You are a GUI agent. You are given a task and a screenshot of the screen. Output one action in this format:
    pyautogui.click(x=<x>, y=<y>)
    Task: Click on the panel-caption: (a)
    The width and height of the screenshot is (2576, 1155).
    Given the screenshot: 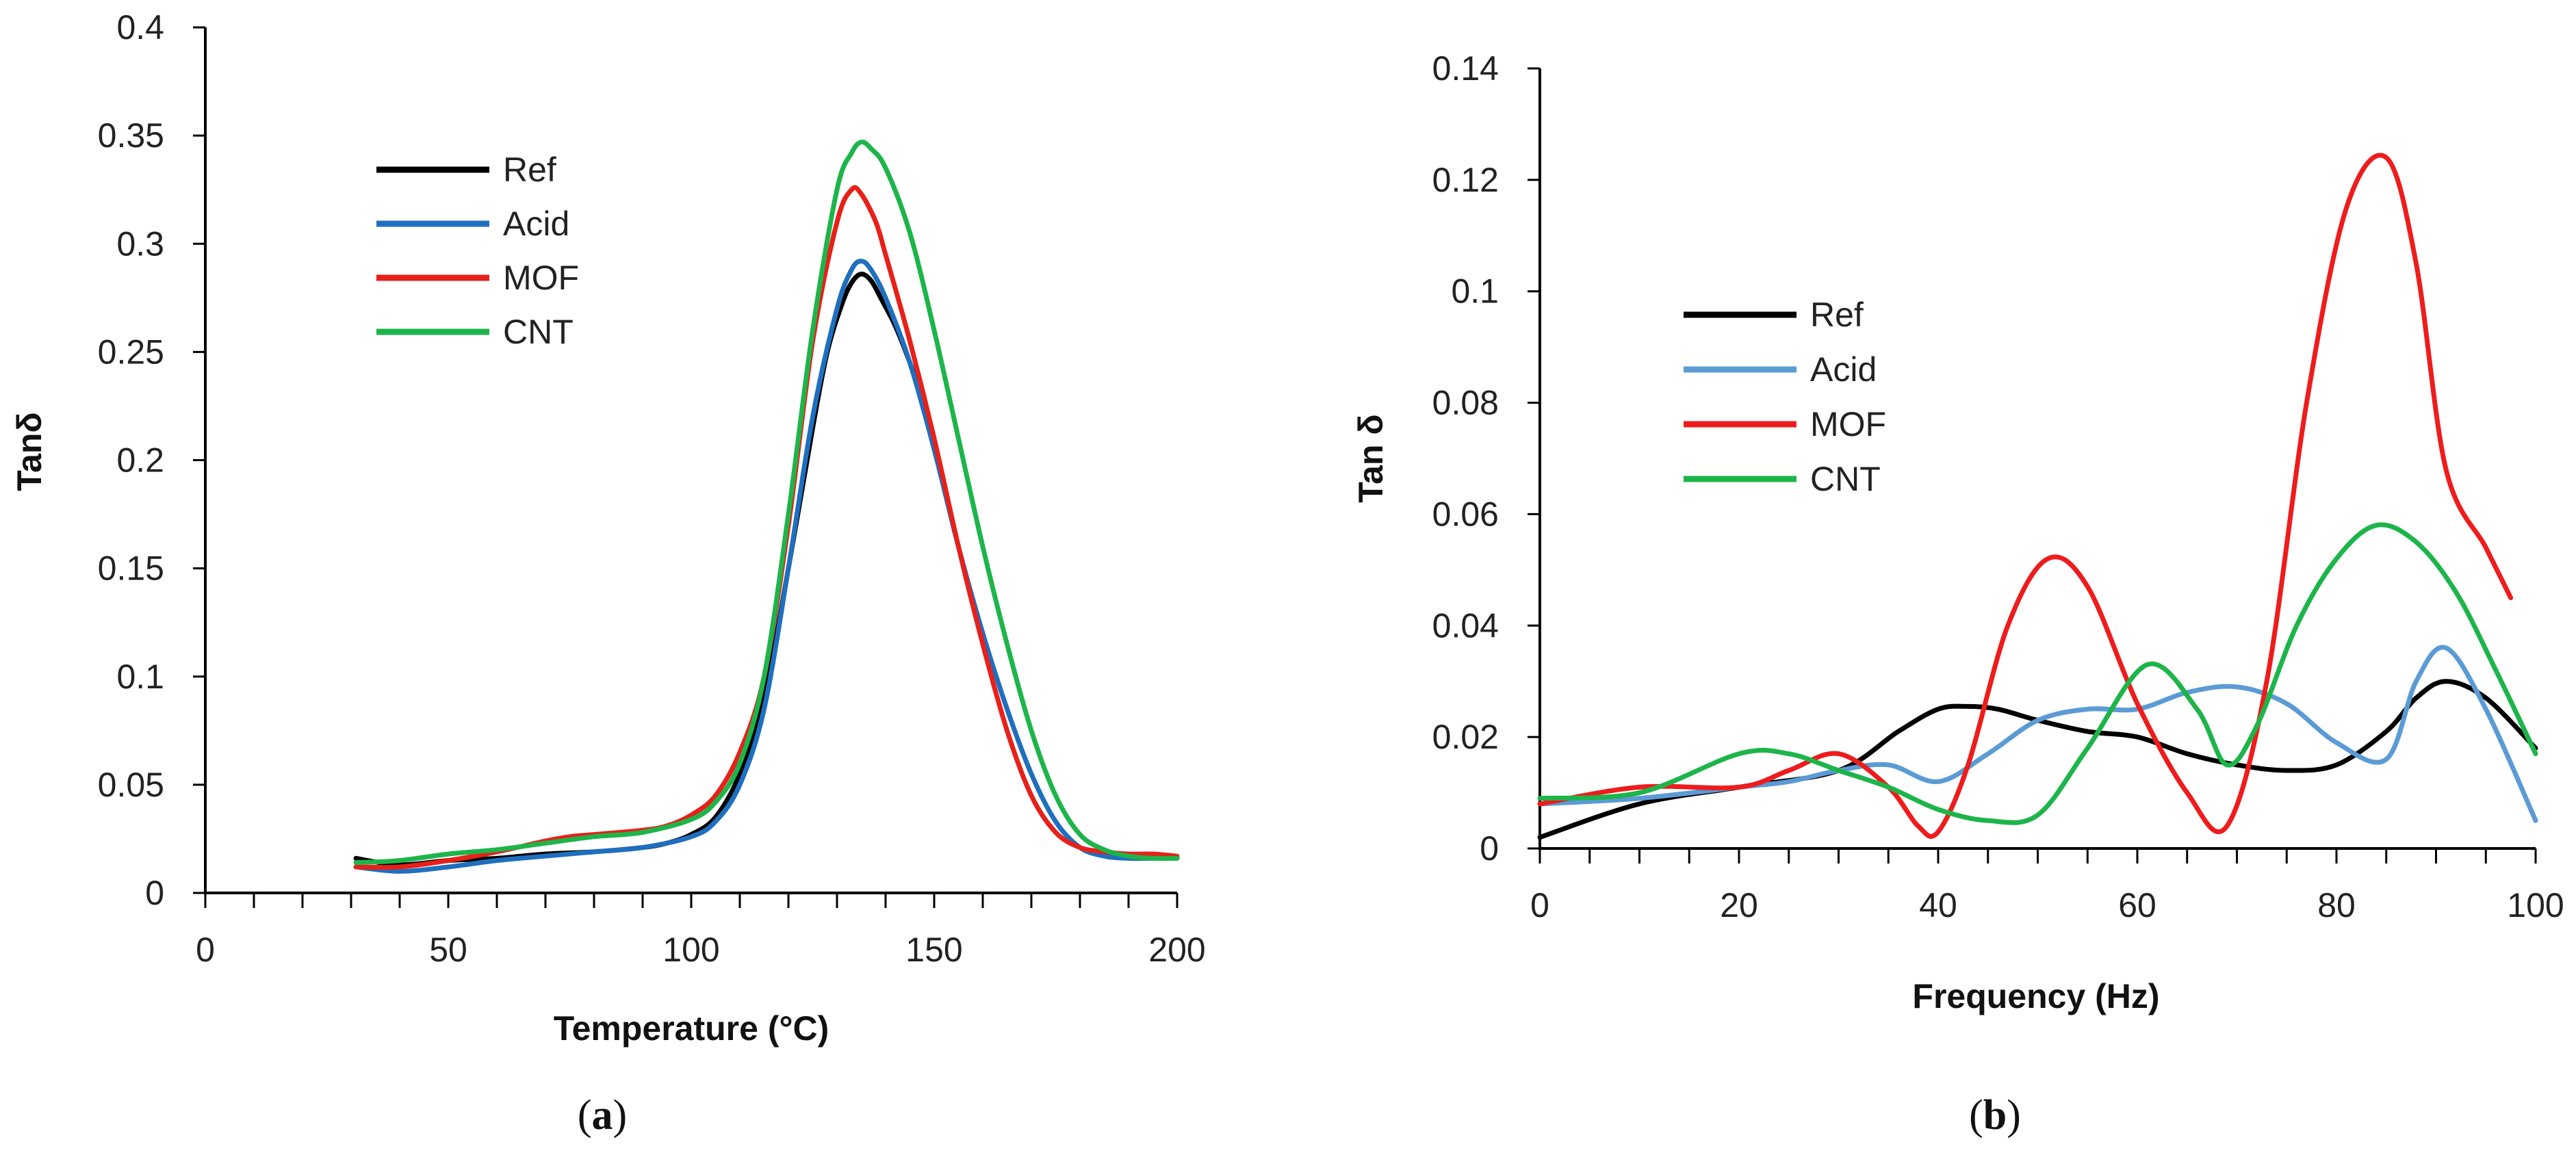 What is the action you would take?
    pyautogui.click(x=602, y=1115)
    